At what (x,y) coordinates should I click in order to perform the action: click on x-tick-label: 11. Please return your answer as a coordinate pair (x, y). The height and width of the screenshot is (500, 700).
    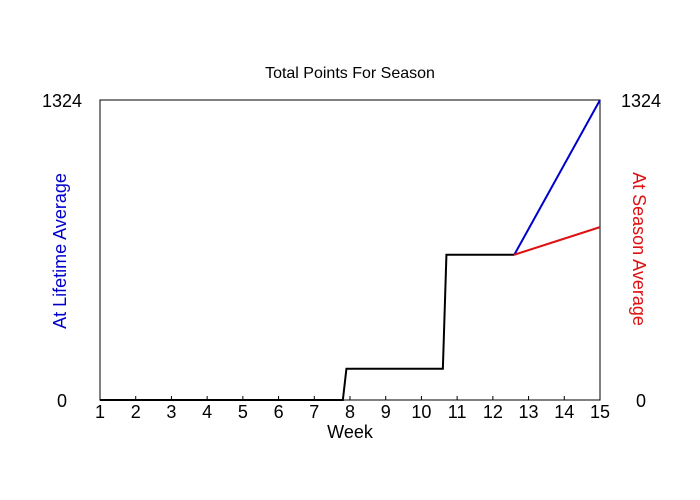
    Looking at the image, I should click on (457, 412).